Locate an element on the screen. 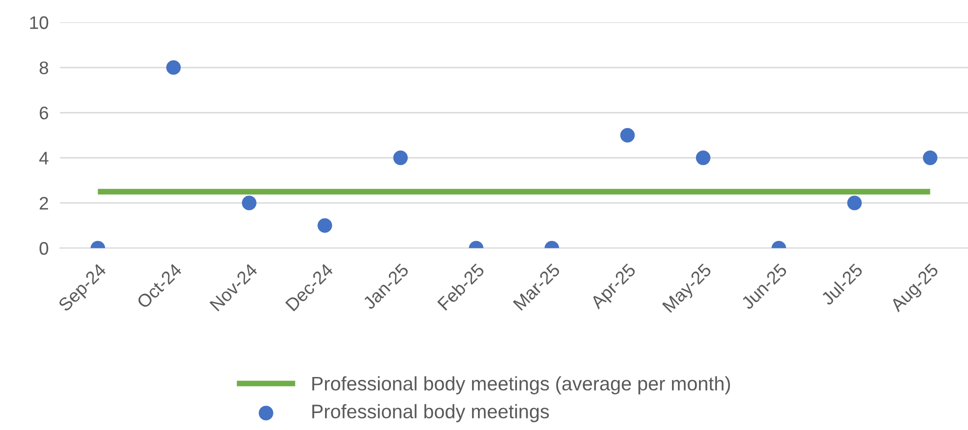 The image size is (968, 430). y-tick-label: 8 is located at coordinates (44, 67).